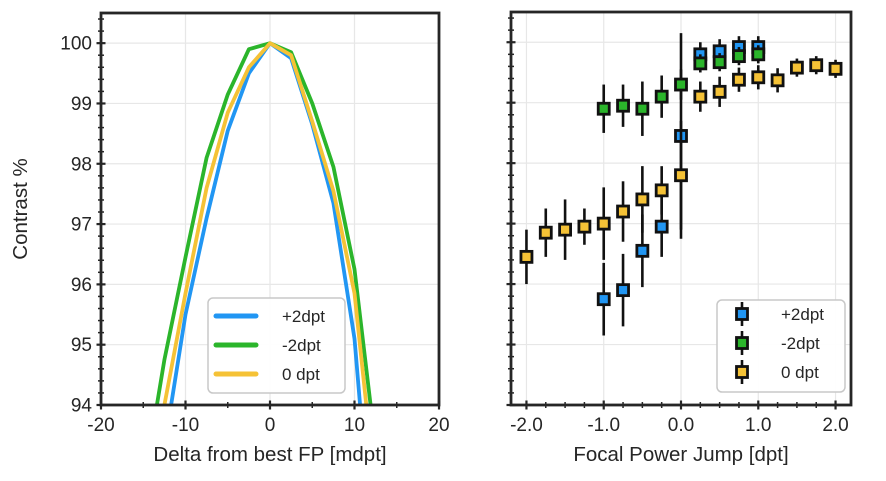  I want to click on left-x-axis-label: Delta from best FP [mdpt], so click(269, 454).